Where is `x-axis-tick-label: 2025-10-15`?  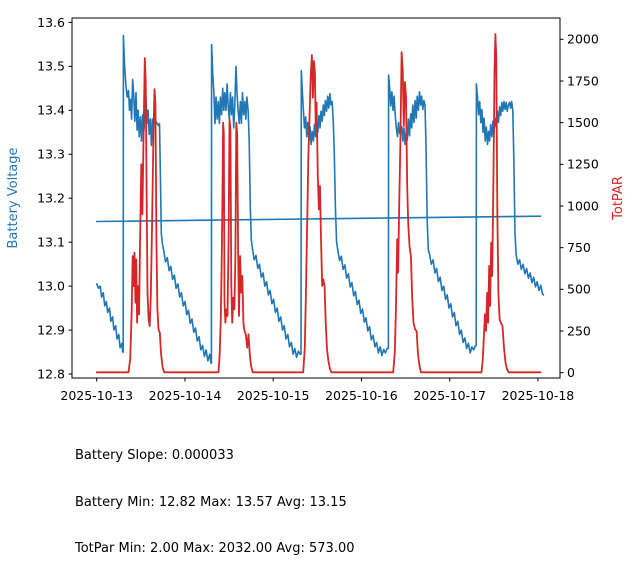
x-axis-tick-label: 2025-10-15 is located at coordinates (273, 395).